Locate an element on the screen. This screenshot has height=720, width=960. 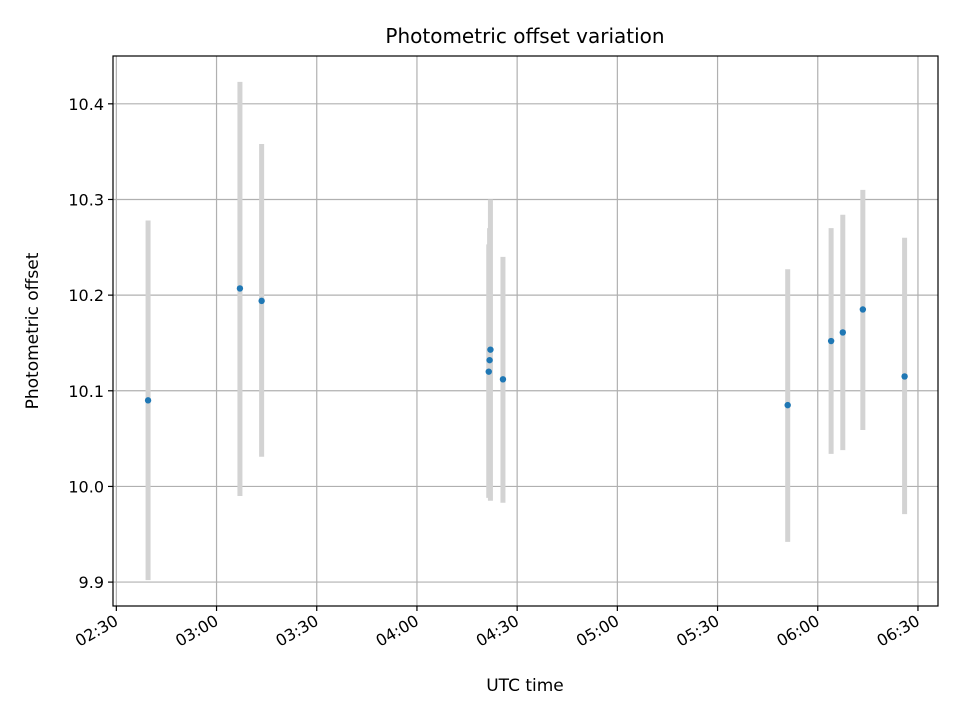
y-tick-label: 10.0 is located at coordinates (86, 486).